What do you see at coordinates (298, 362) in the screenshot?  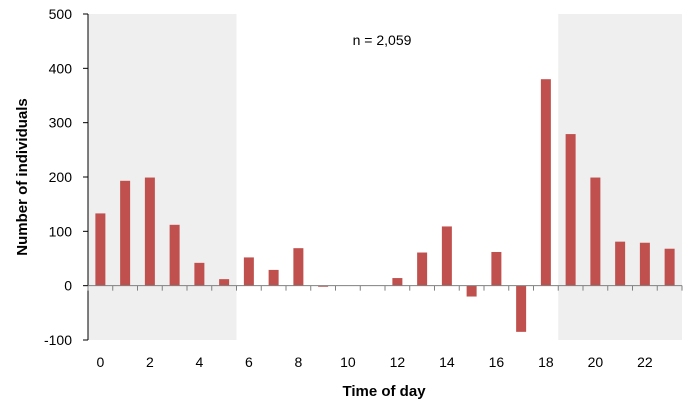 I see `x-tick-label-8: 8` at bounding box center [298, 362].